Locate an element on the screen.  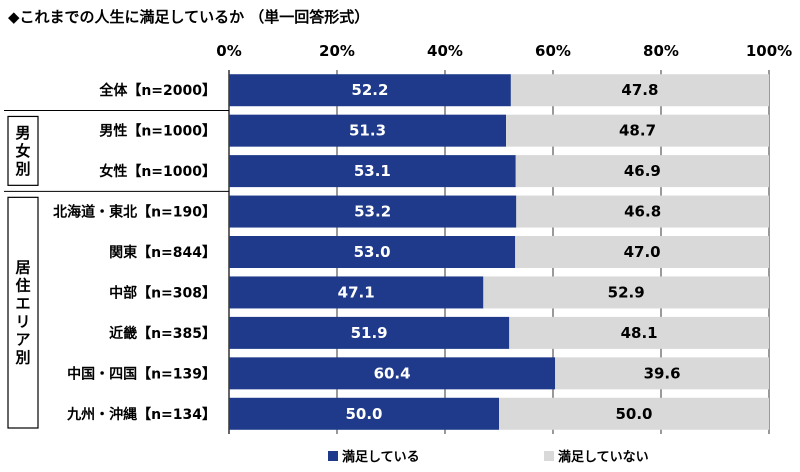
category-label: 関東【n=844】 is located at coordinates (162, 252).